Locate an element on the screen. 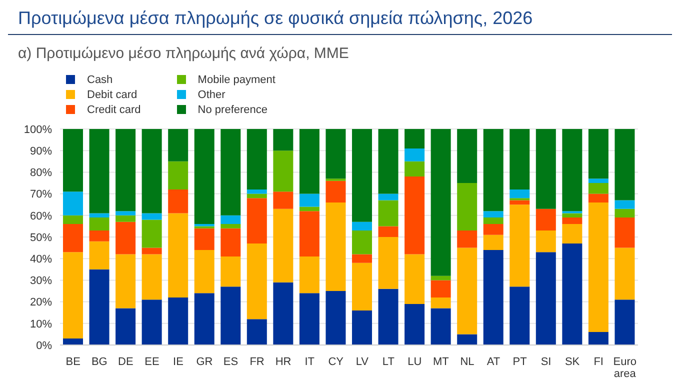 The image size is (680, 392). x-tick-label: Euro area is located at coordinates (625, 368).